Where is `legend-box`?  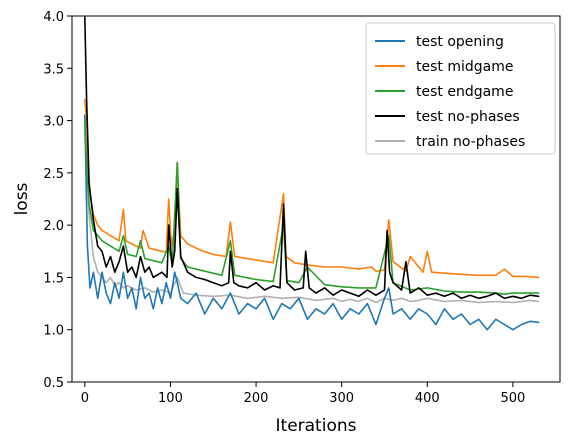 legend-box is located at coordinates (460, 88).